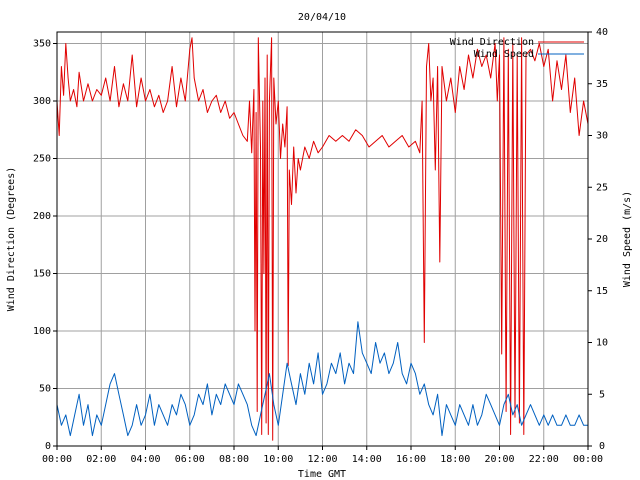 The height and width of the screenshot is (480, 640). I want to click on left-tick-label: 0, so click(48, 446).